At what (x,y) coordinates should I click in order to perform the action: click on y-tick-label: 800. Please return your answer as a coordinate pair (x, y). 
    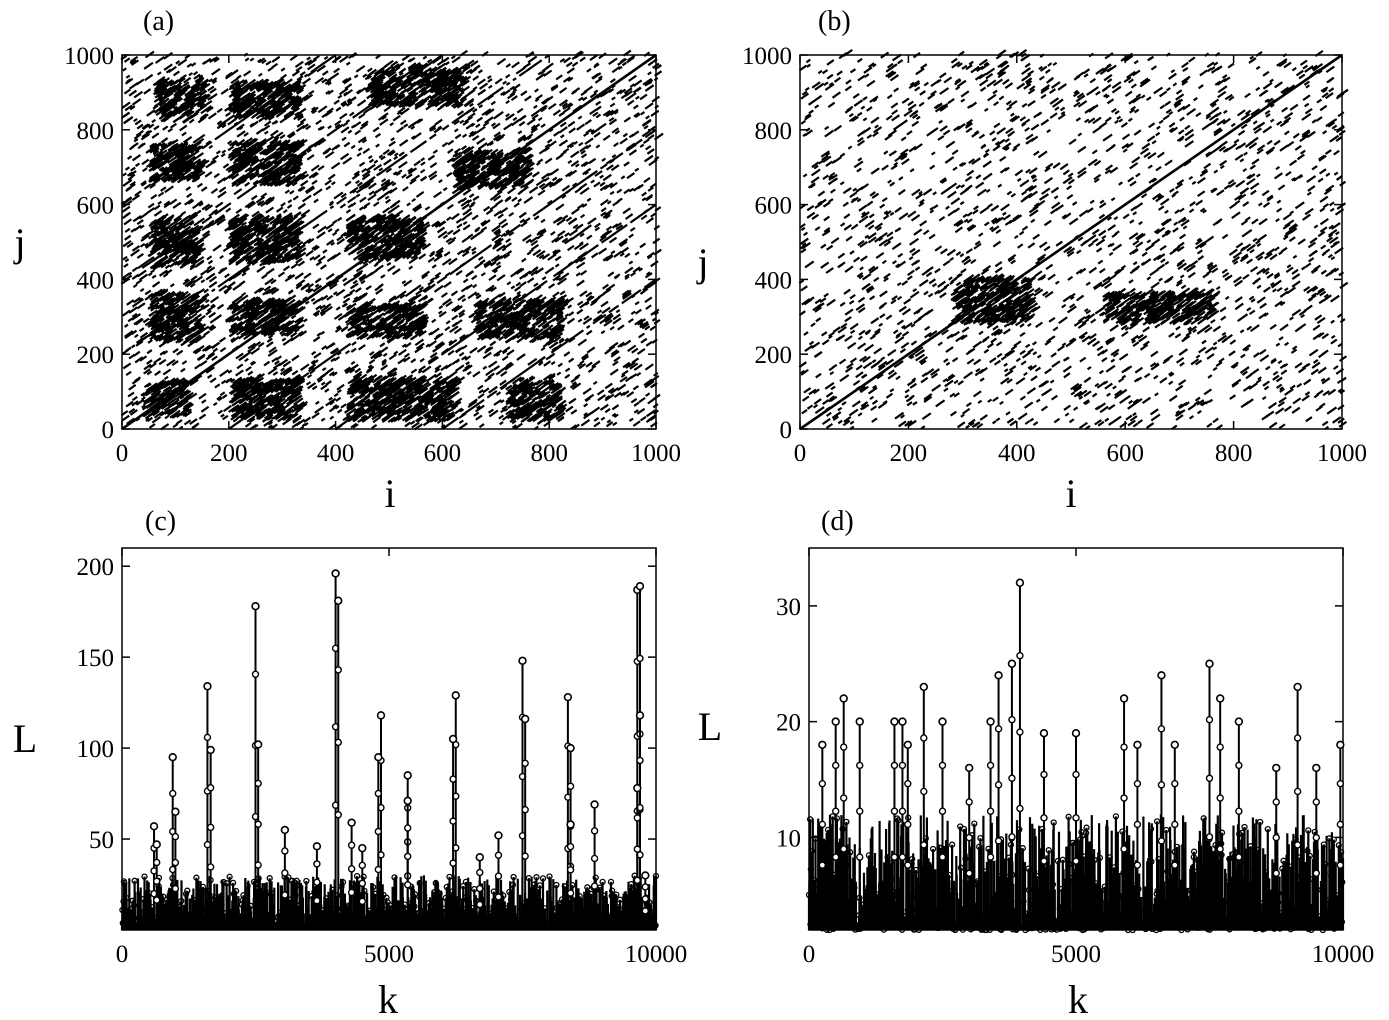
    Looking at the image, I should click on (774, 131).